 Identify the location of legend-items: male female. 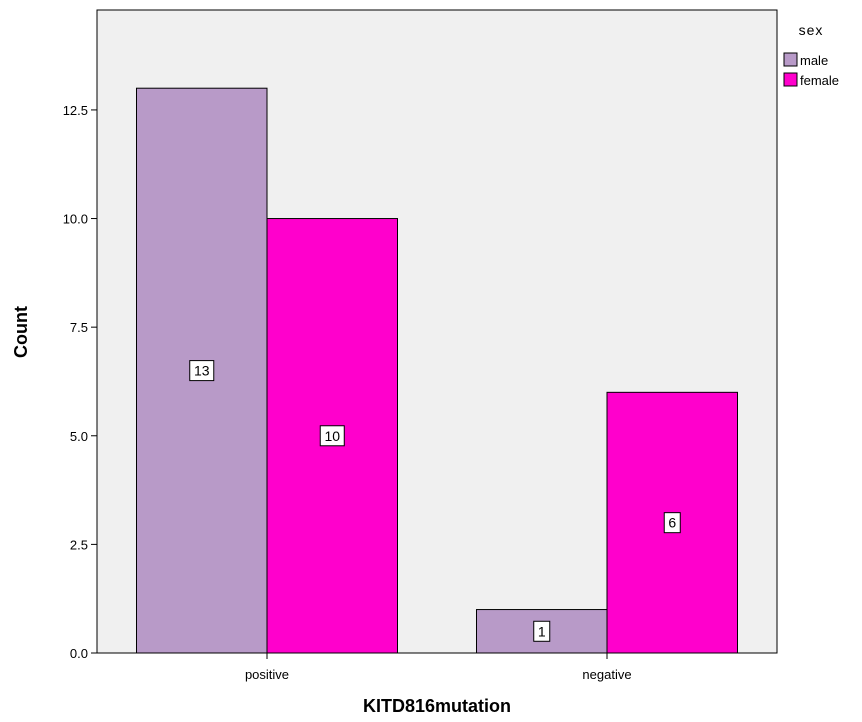
(811, 70).